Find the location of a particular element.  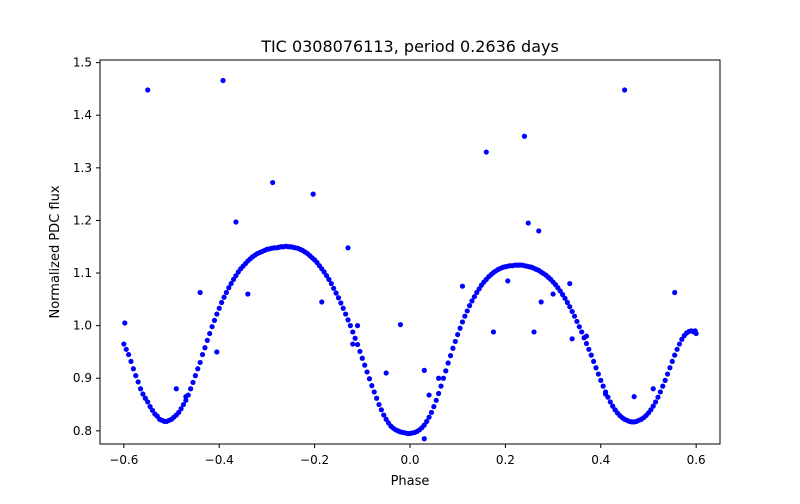

x-tick-label: 0.6 is located at coordinates (696, 460).